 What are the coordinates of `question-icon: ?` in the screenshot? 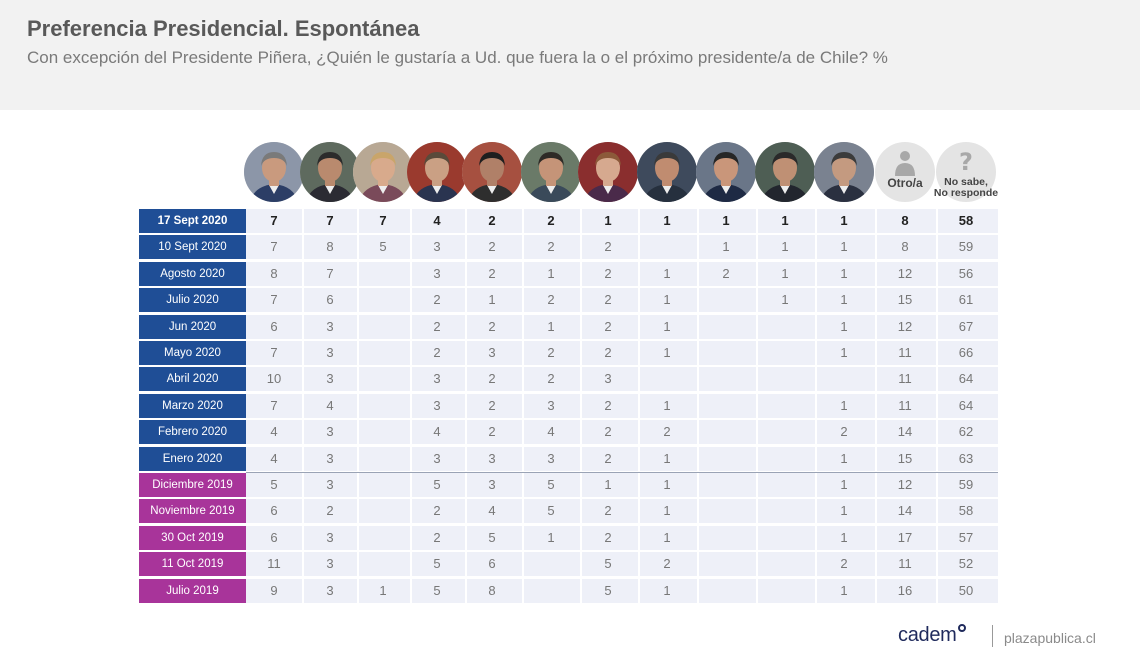 It's located at (966, 162).